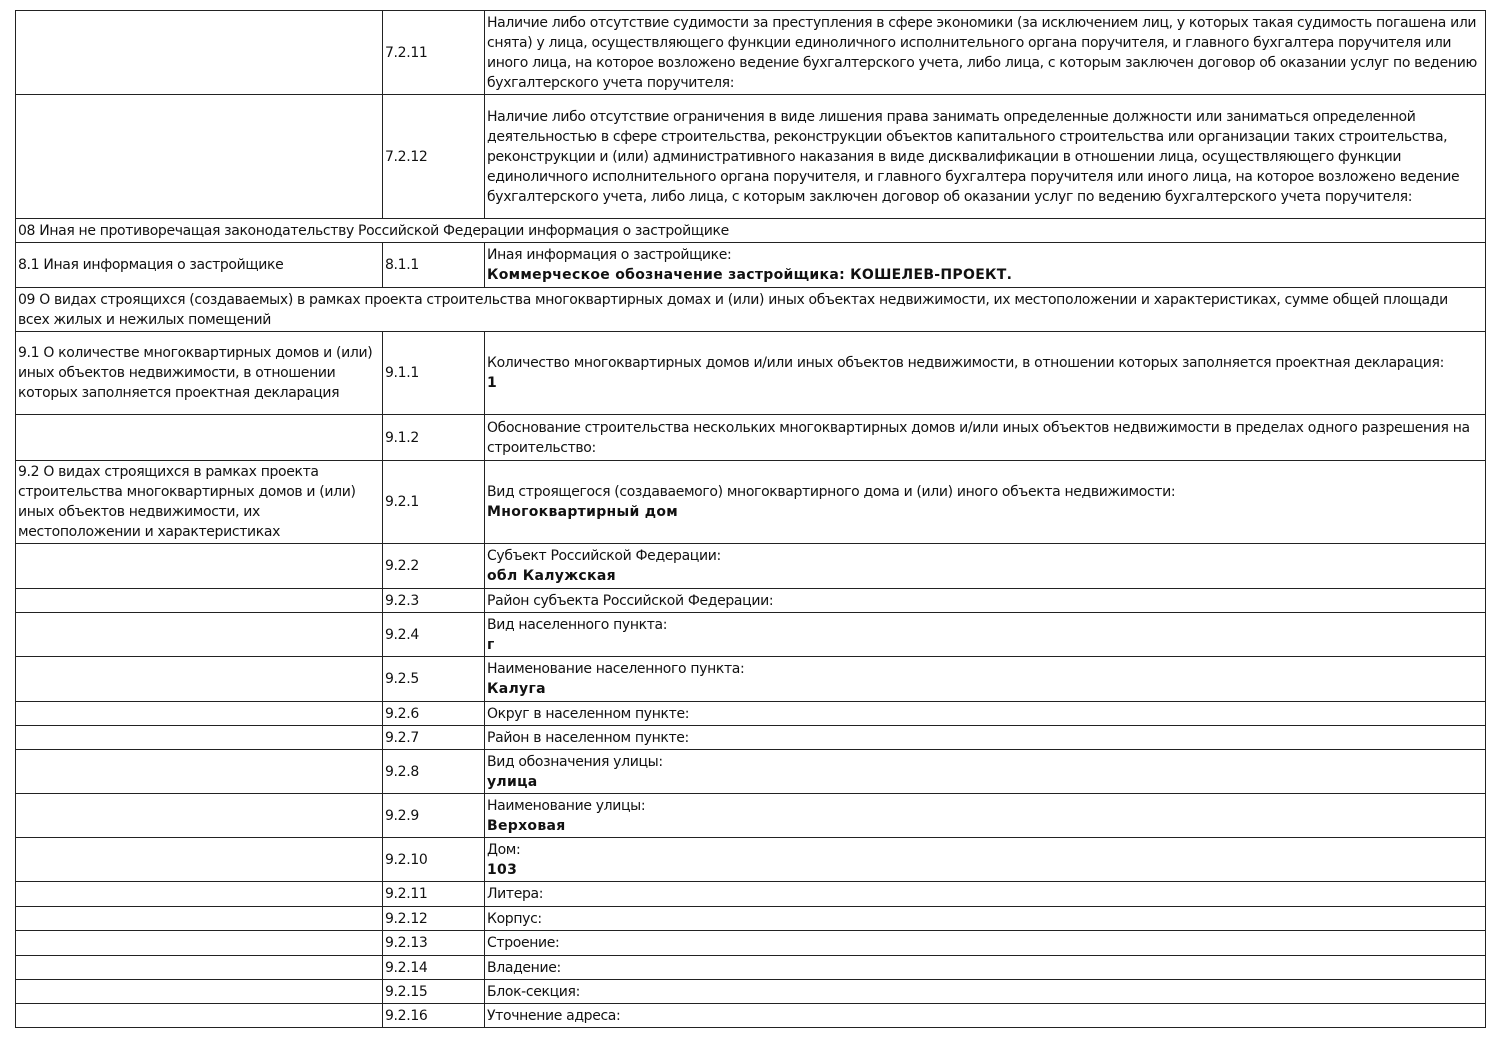  I want to click on item-content: Дом: 103, so click(985, 859).